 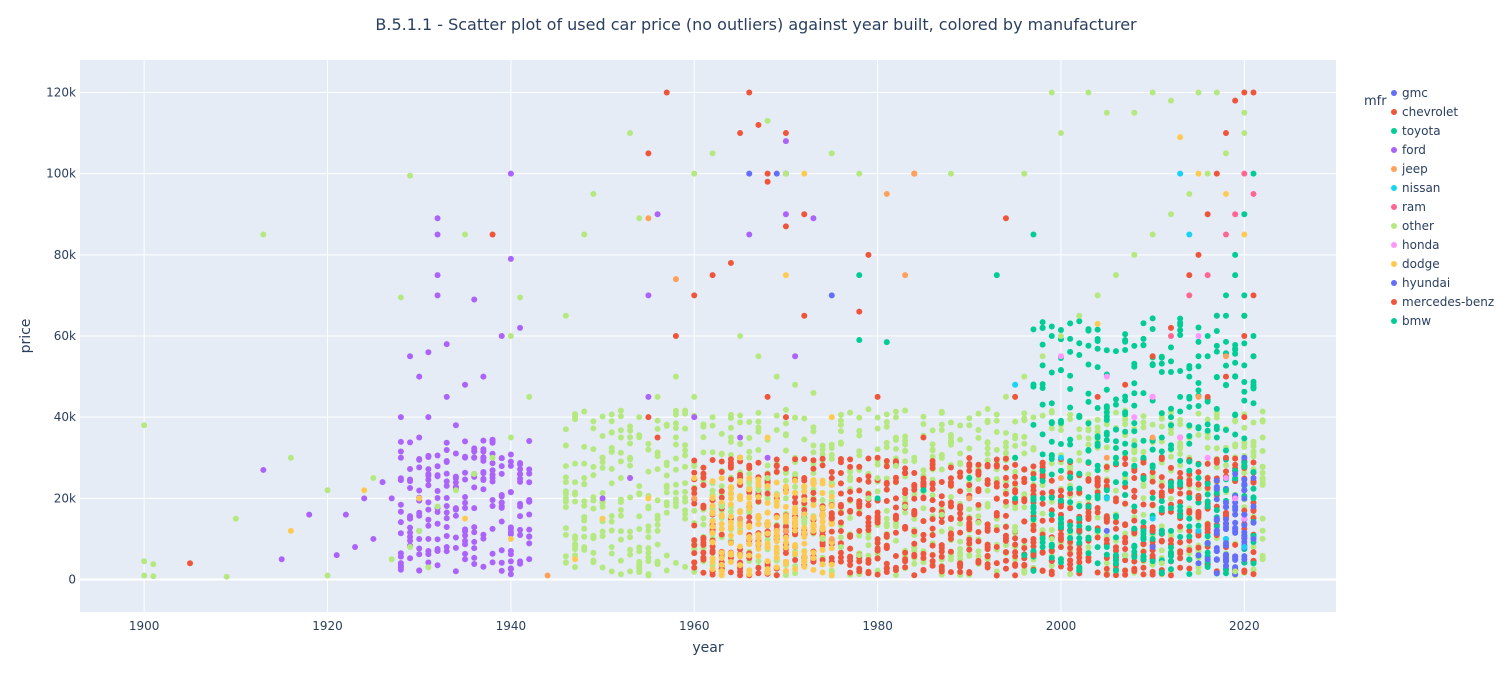 What do you see at coordinates (886, 193) in the screenshot?
I see `point-jeep` at bounding box center [886, 193].